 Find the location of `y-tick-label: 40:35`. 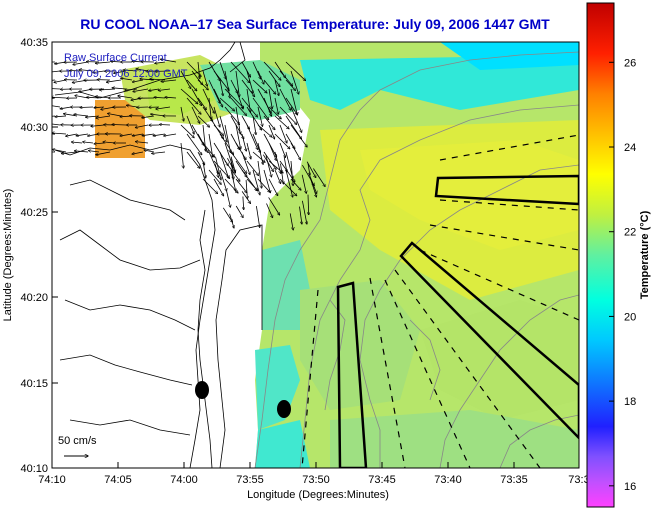

y-tick-label: 40:35 is located at coordinates (34, 43).